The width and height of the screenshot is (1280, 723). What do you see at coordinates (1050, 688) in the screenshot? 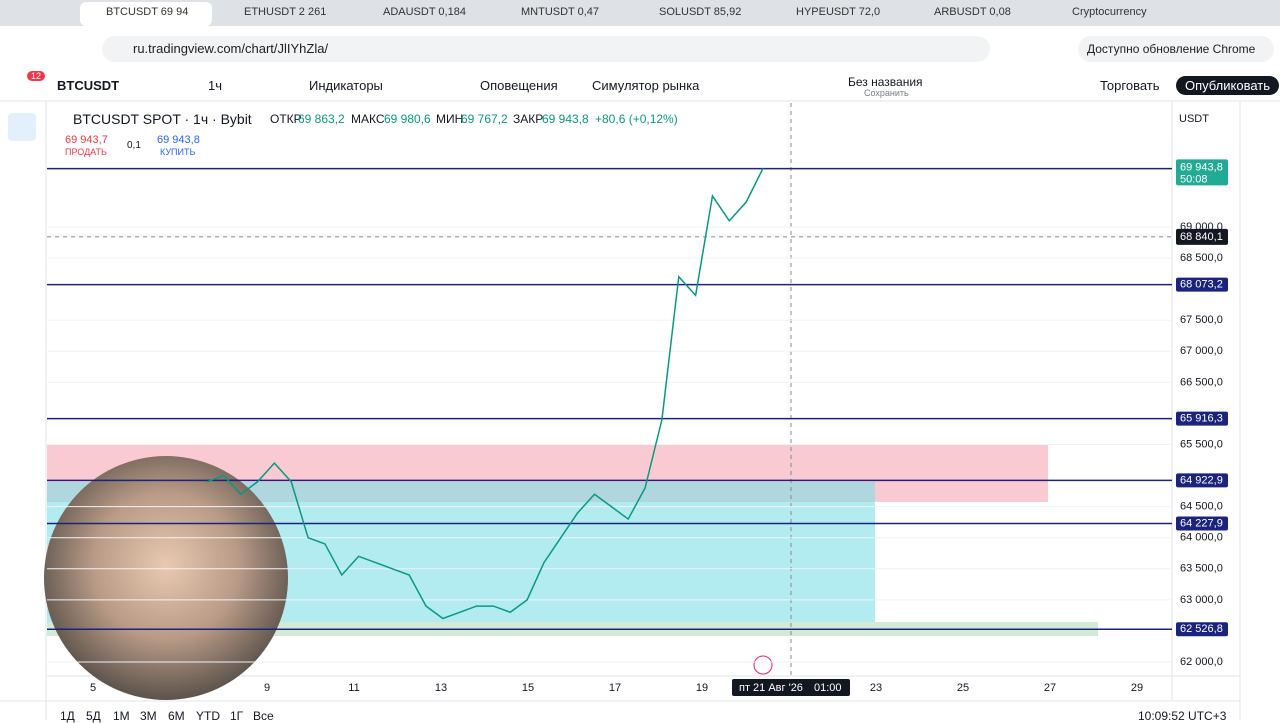
I see `x-tick-label: 27` at bounding box center [1050, 688].